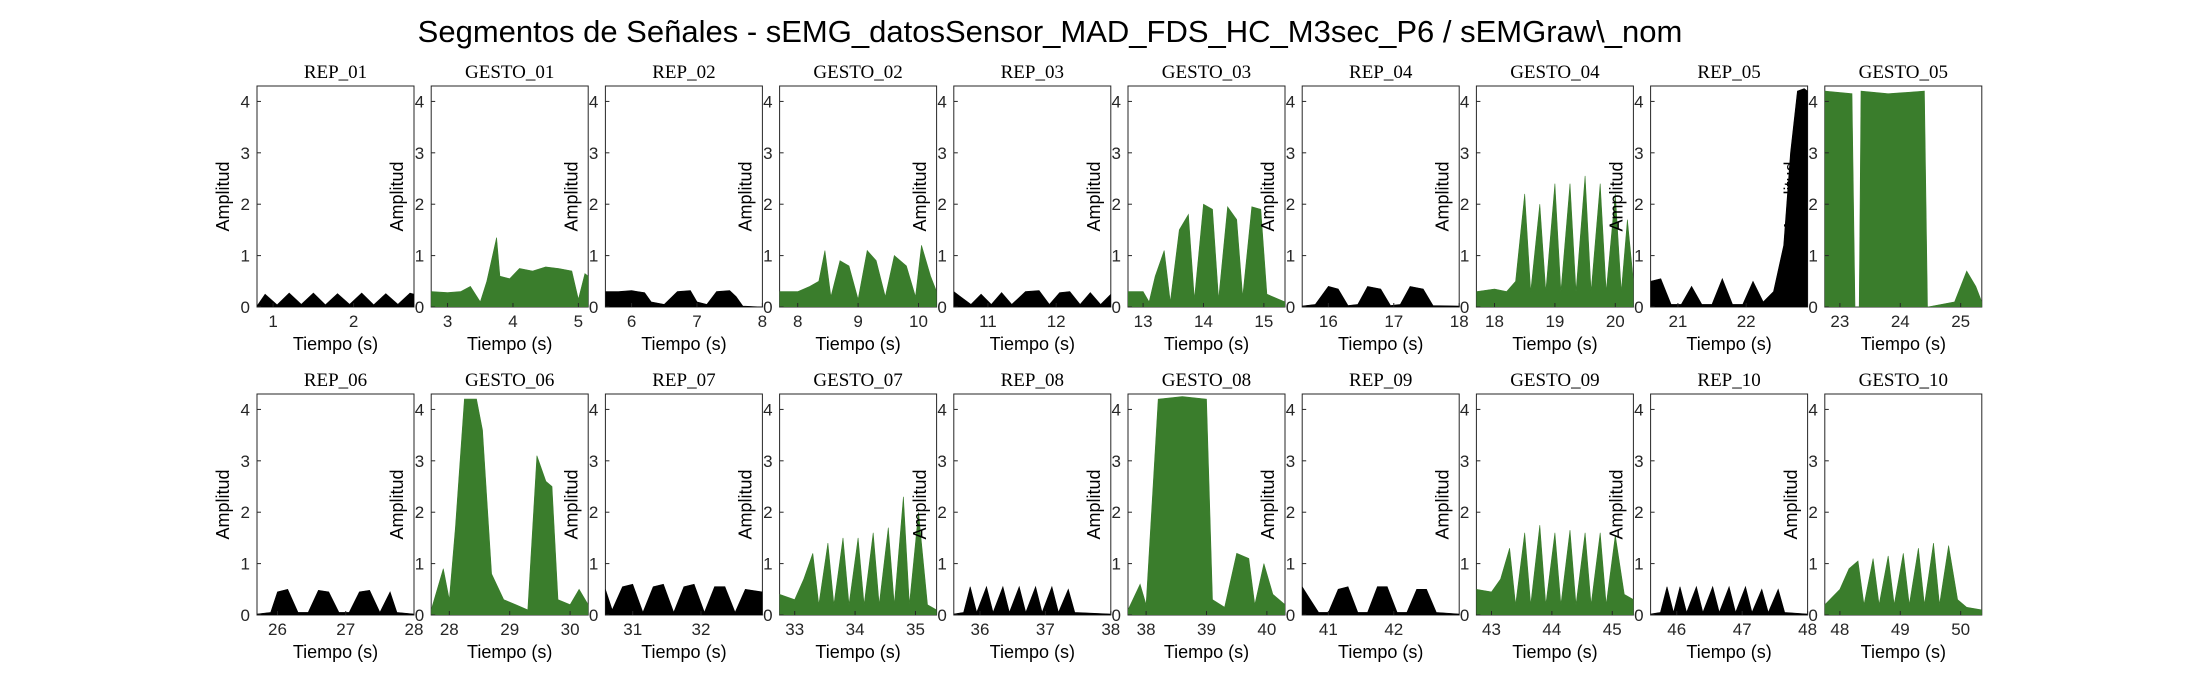 This screenshot has height=688, width=2187. What do you see at coordinates (1554, 380) in the screenshot?
I see `subplot-title: GESTO_09` at bounding box center [1554, 380].